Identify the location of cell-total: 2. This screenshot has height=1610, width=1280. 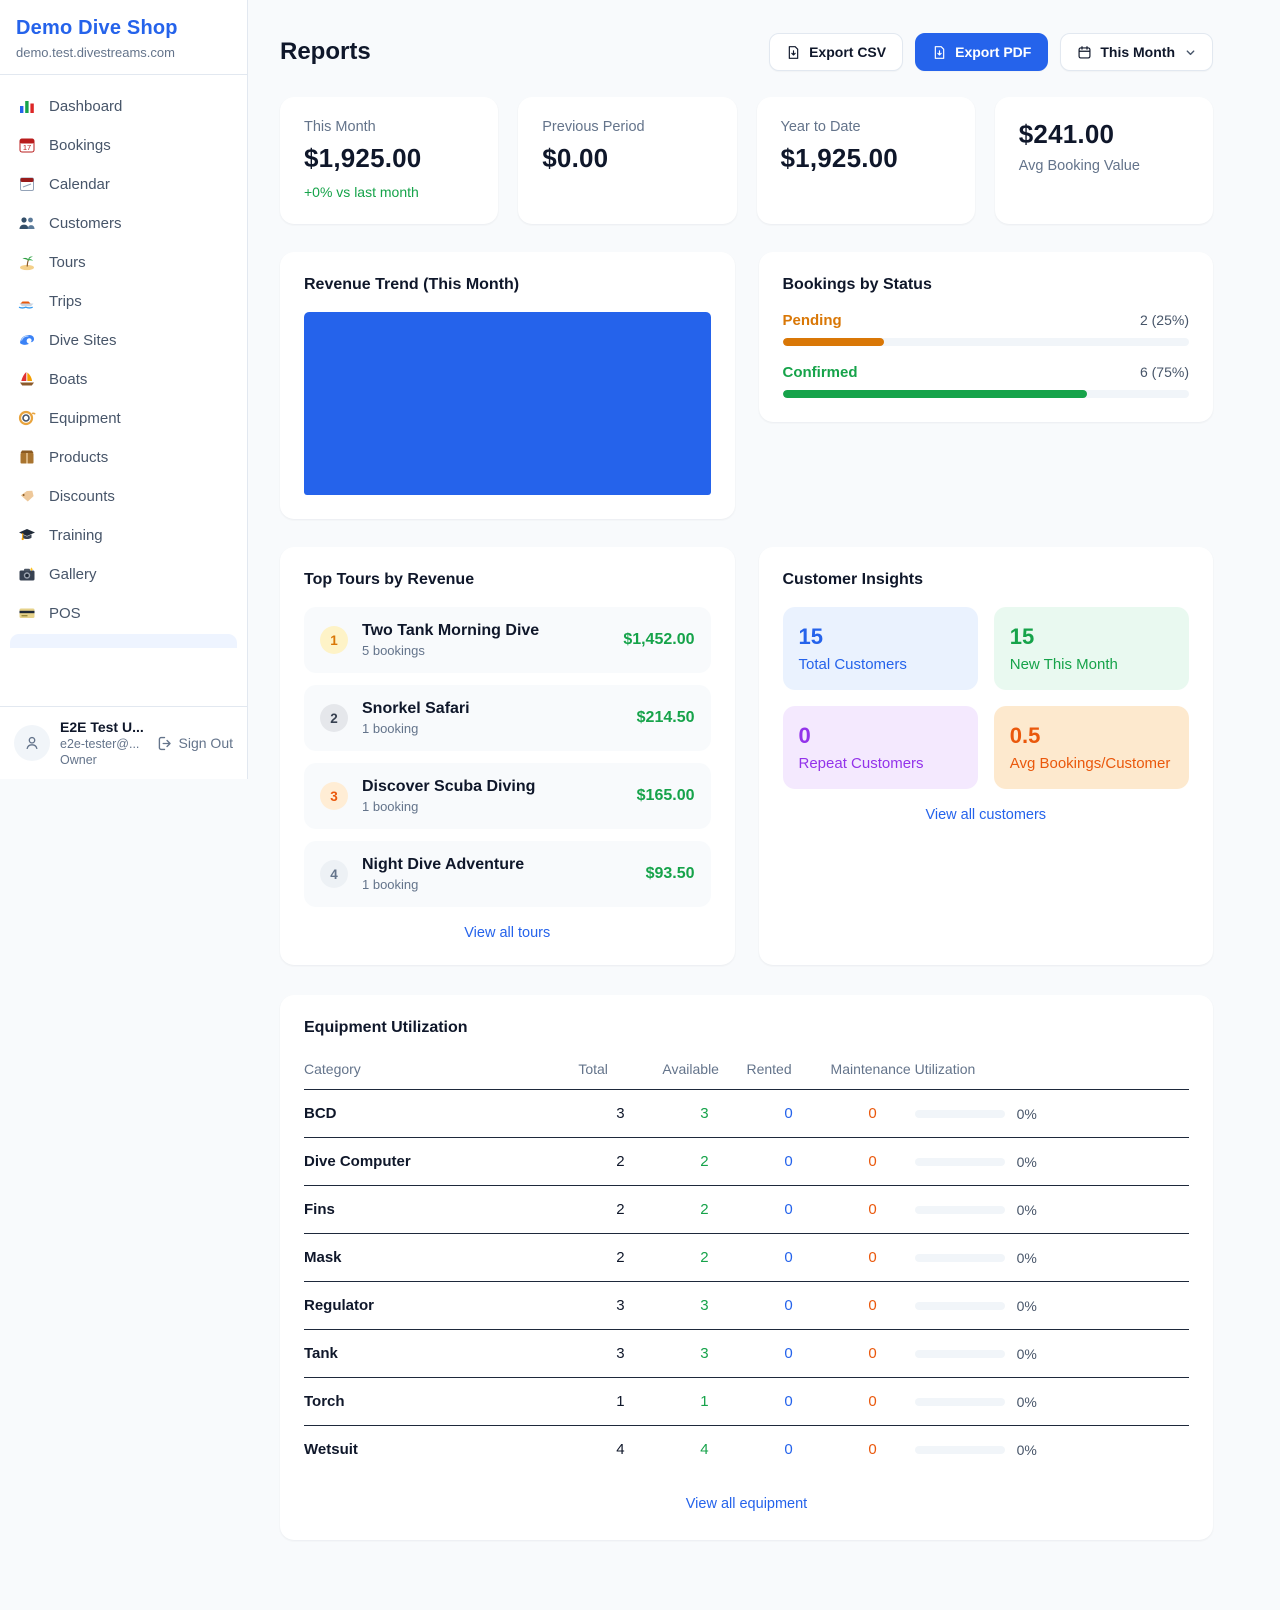
(620, 1209).